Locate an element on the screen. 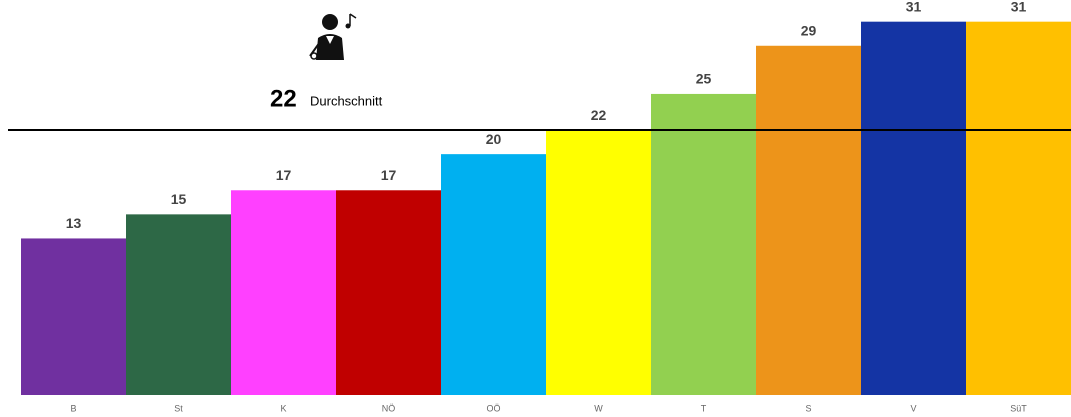 This screenshot has width=1071, height=417. data-label: 25 is located at coordinates (704, 79).